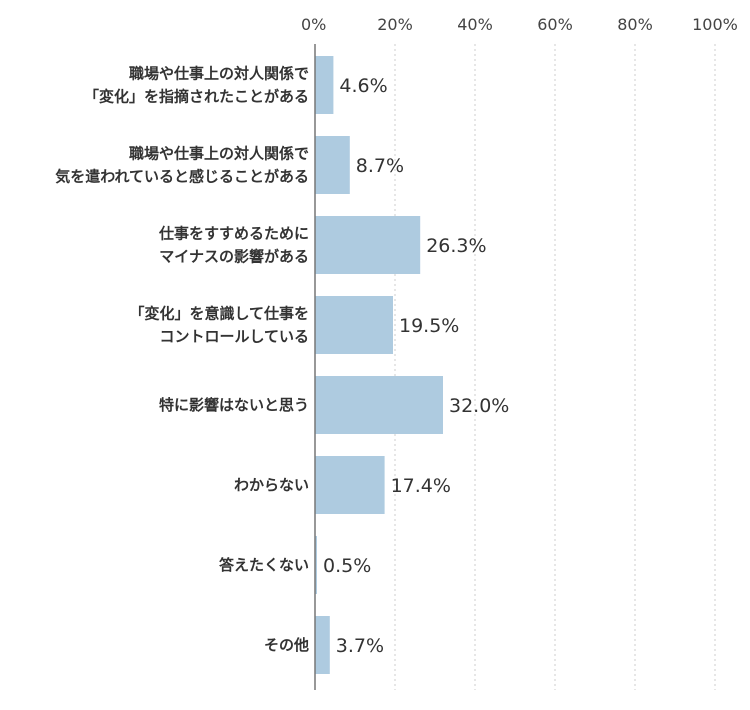  I want to click on value-label: 19.5%, so click(429, 326).